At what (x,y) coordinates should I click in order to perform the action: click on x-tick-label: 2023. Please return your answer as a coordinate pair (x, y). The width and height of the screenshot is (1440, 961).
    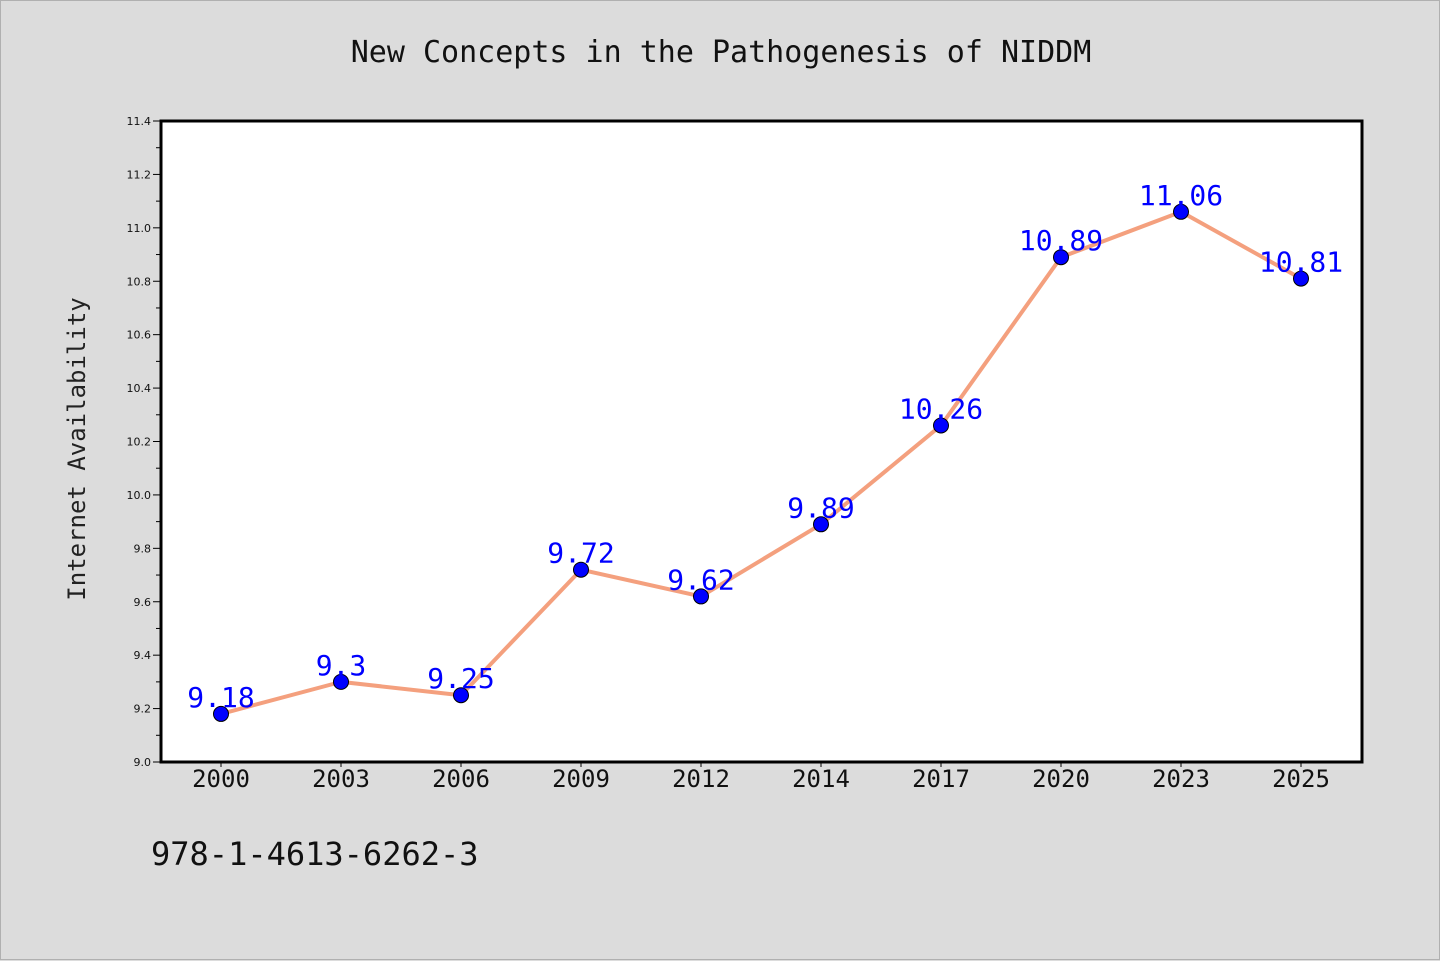
    Looking at the image, I should click on (1181, 779).